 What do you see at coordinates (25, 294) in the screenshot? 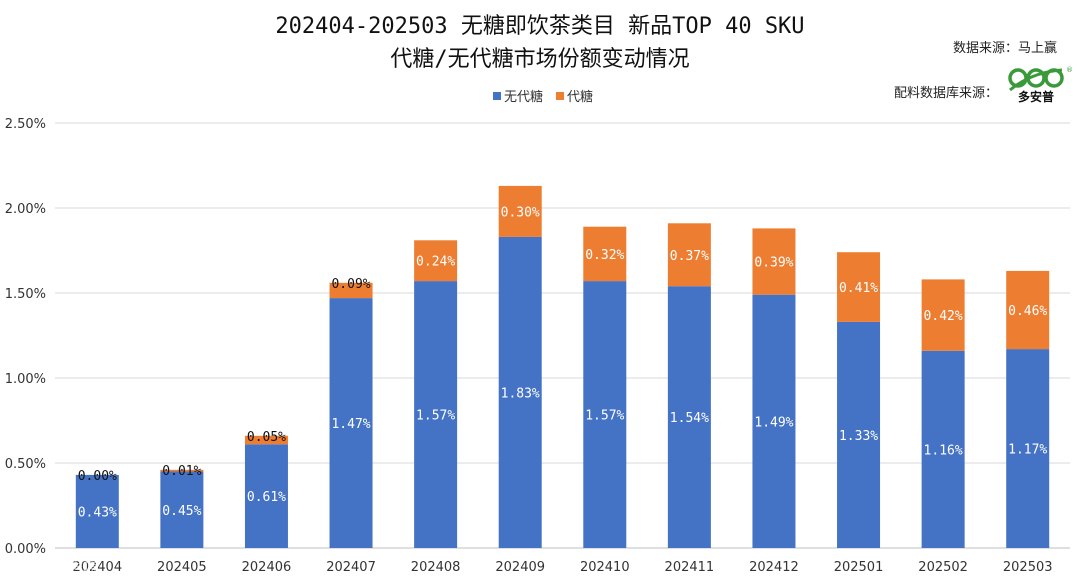
I see `y-tick-label: 1.50%` at bounding box center [25, 294].